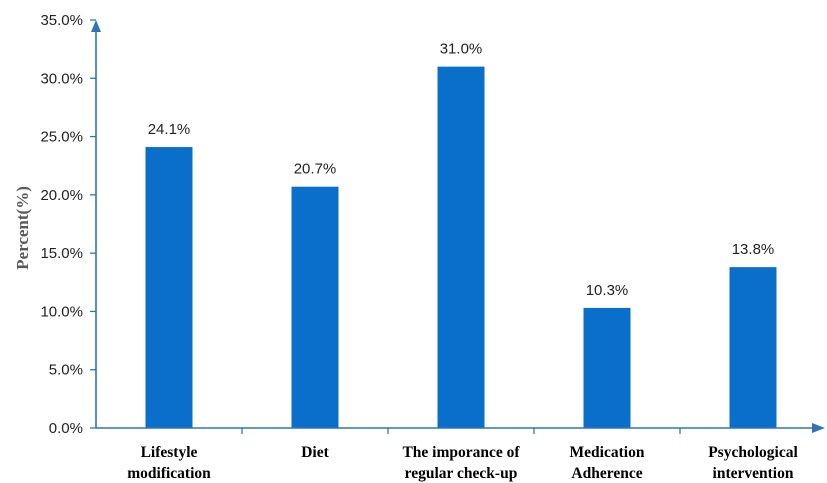 The image size is (827, 483). What do you see at coordinates (96, 26) in the screenshot?
I see `y-axis-arrow` at bounding box center [96, 26].